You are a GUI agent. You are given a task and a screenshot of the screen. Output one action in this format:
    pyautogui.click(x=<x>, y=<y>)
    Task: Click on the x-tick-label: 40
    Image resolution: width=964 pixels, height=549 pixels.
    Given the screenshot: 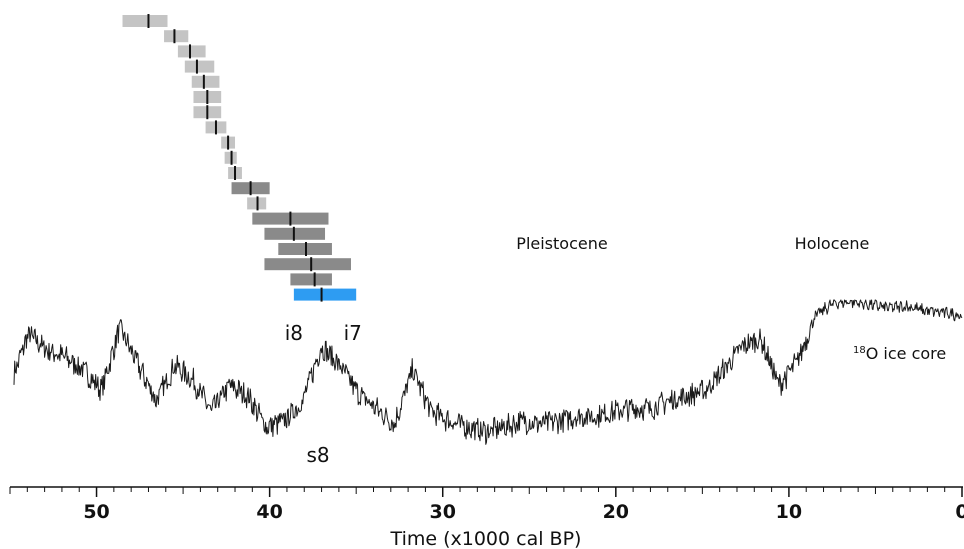 What is the action you would take?
    pyautogui.click(x=269, y=512)
    